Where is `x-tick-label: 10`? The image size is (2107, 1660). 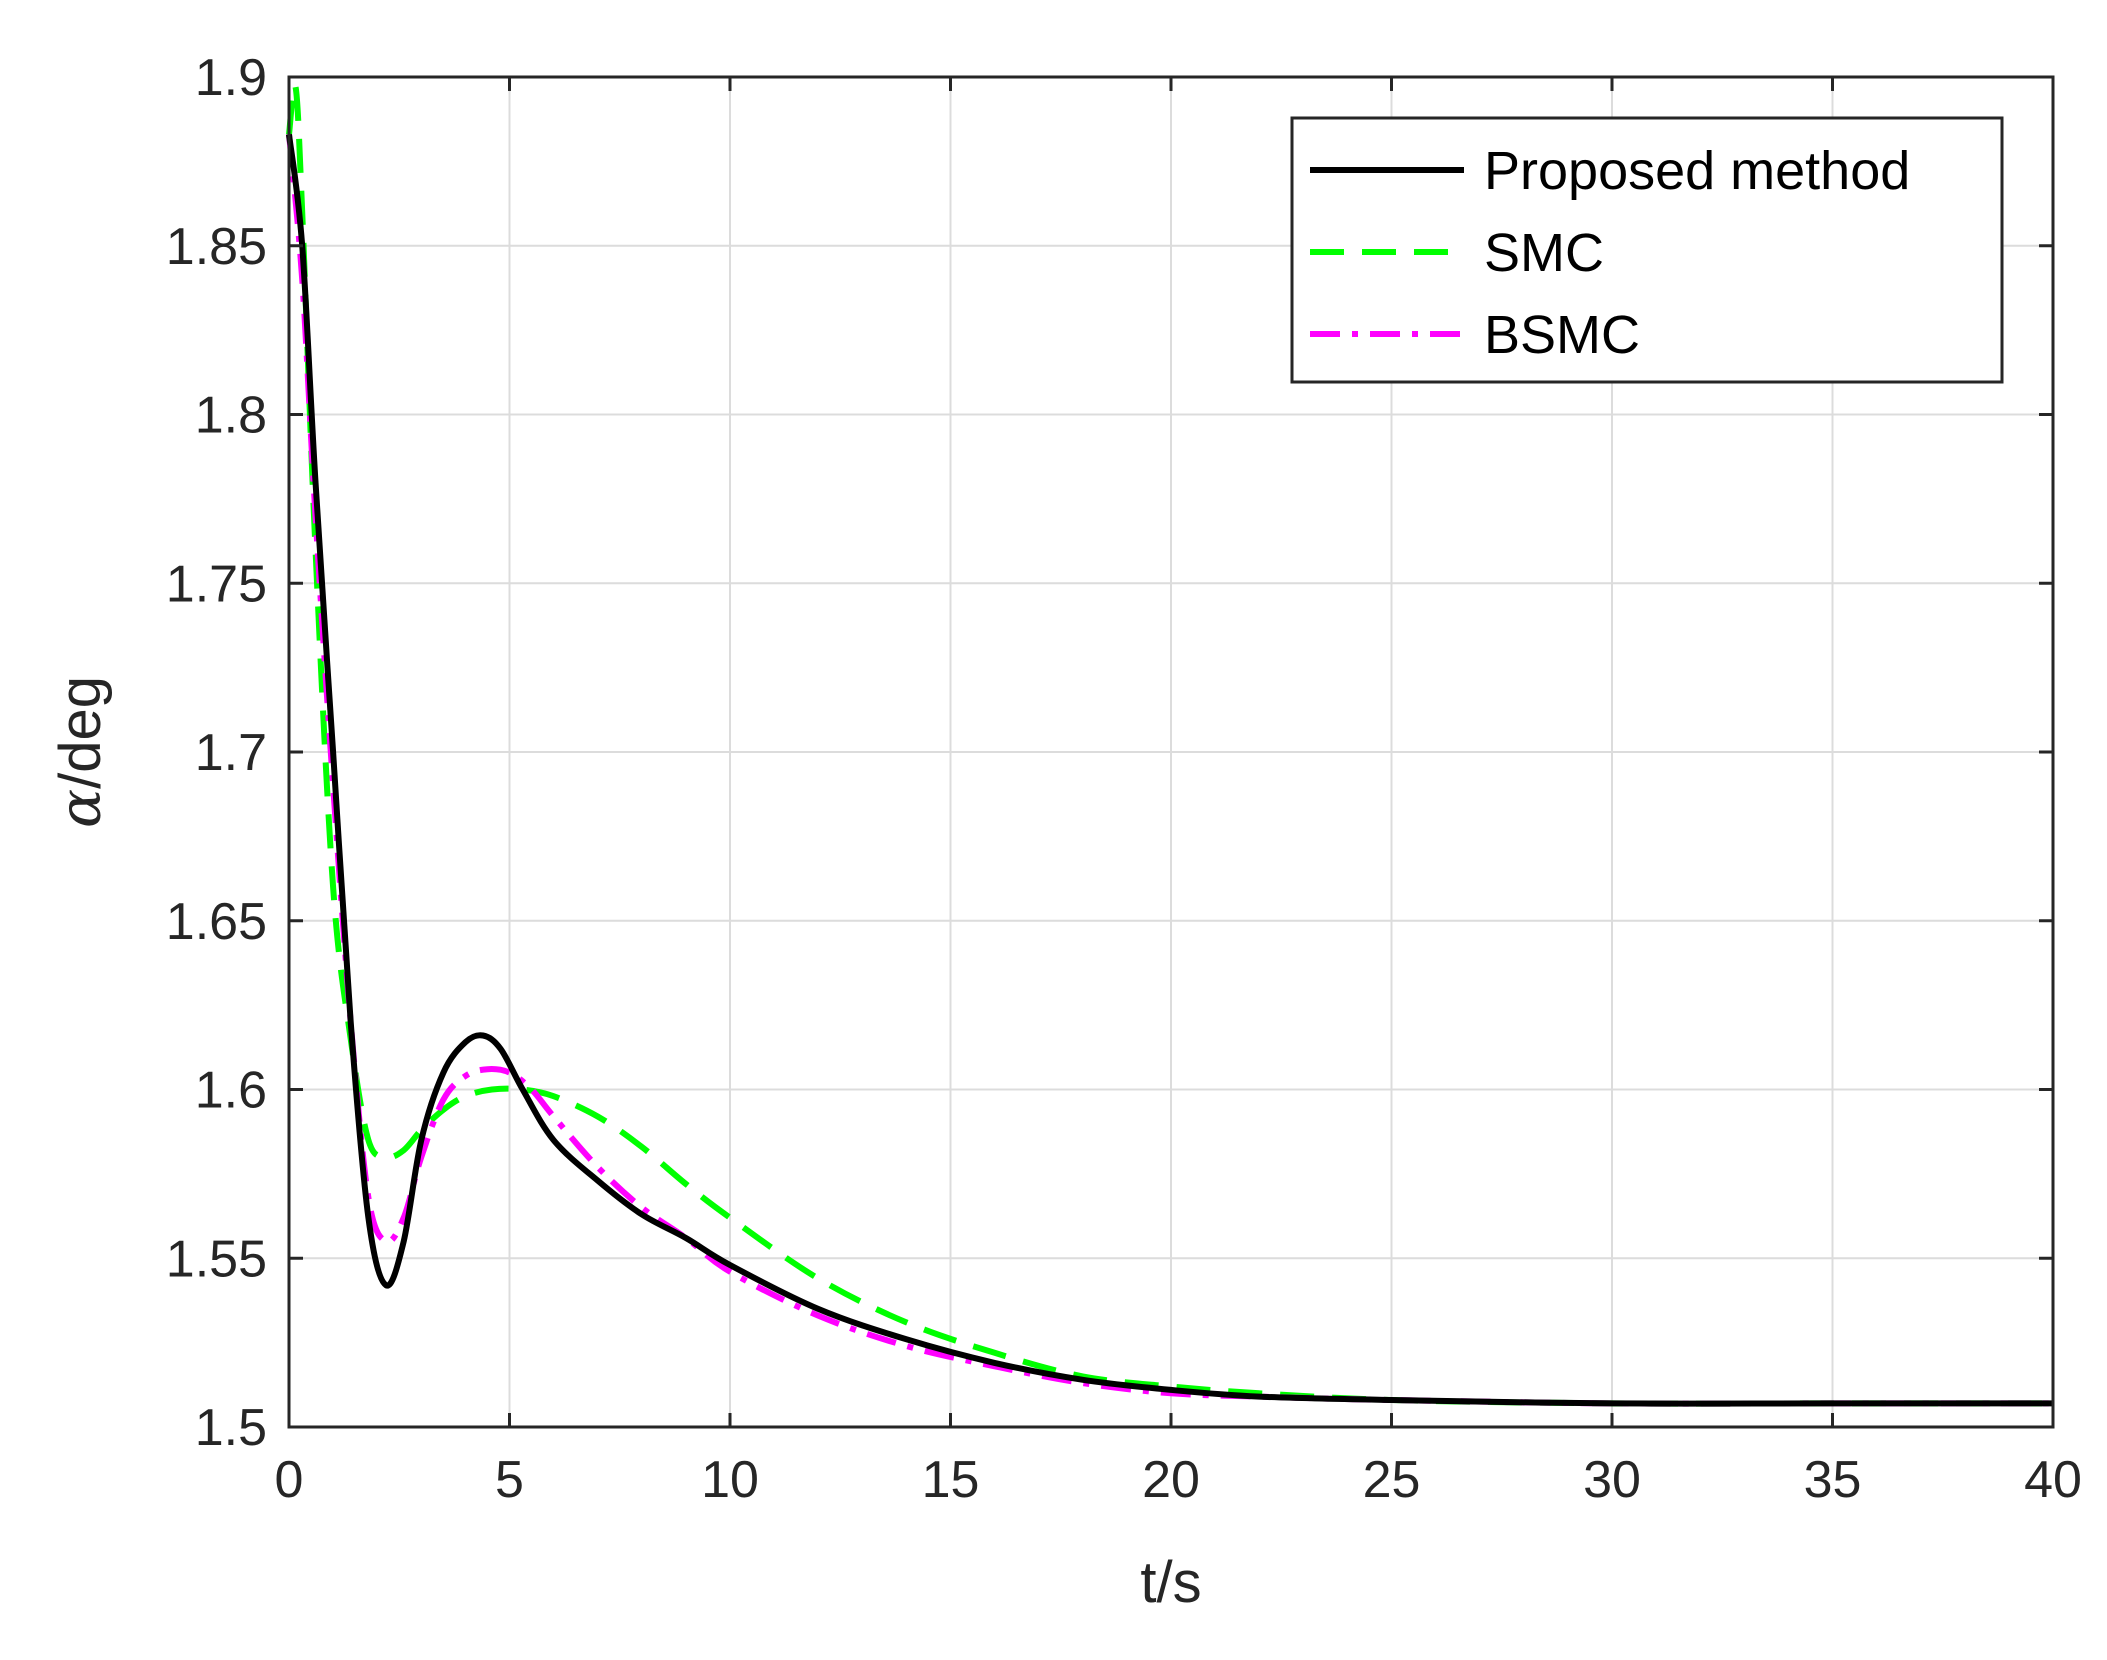 x-tick-label: 10 is located at coordinates (730, 1480).